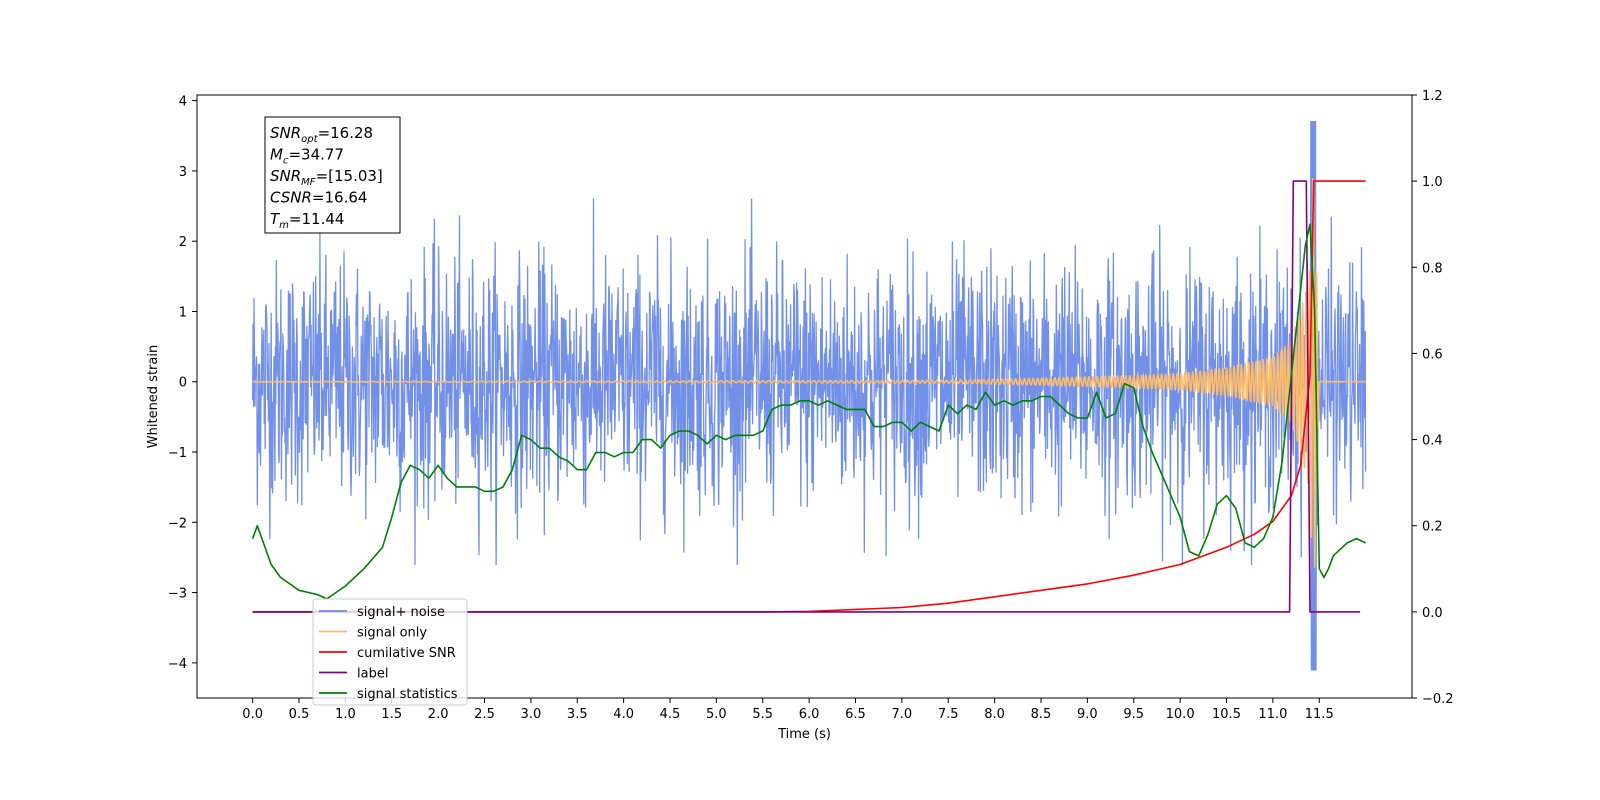 This screenshot has width=1600, height=800. Describe the element at coordinates (1438, 699) in the screenshot. I see `y-right-tick-label: −0.2` at that location.